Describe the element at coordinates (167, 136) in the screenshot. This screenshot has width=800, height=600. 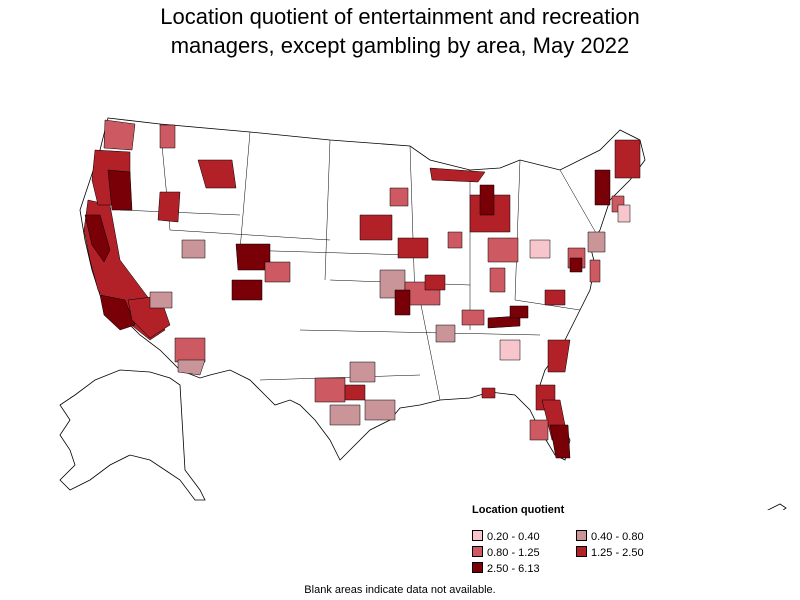
I see `area-washington-east` at that location.